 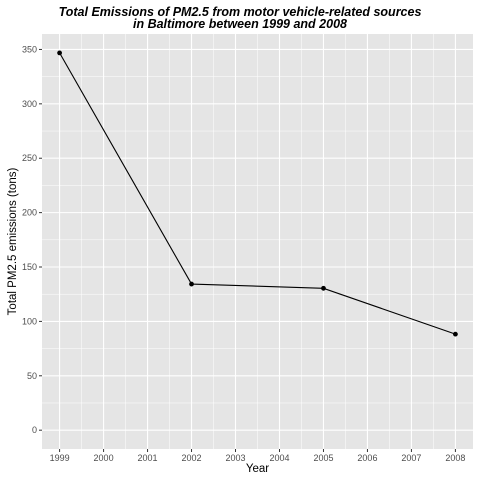 What do you see at coordinates (60, 458) in the screenshot?
I see `x-tick-label: 1999` at bounding box center [60, 458].